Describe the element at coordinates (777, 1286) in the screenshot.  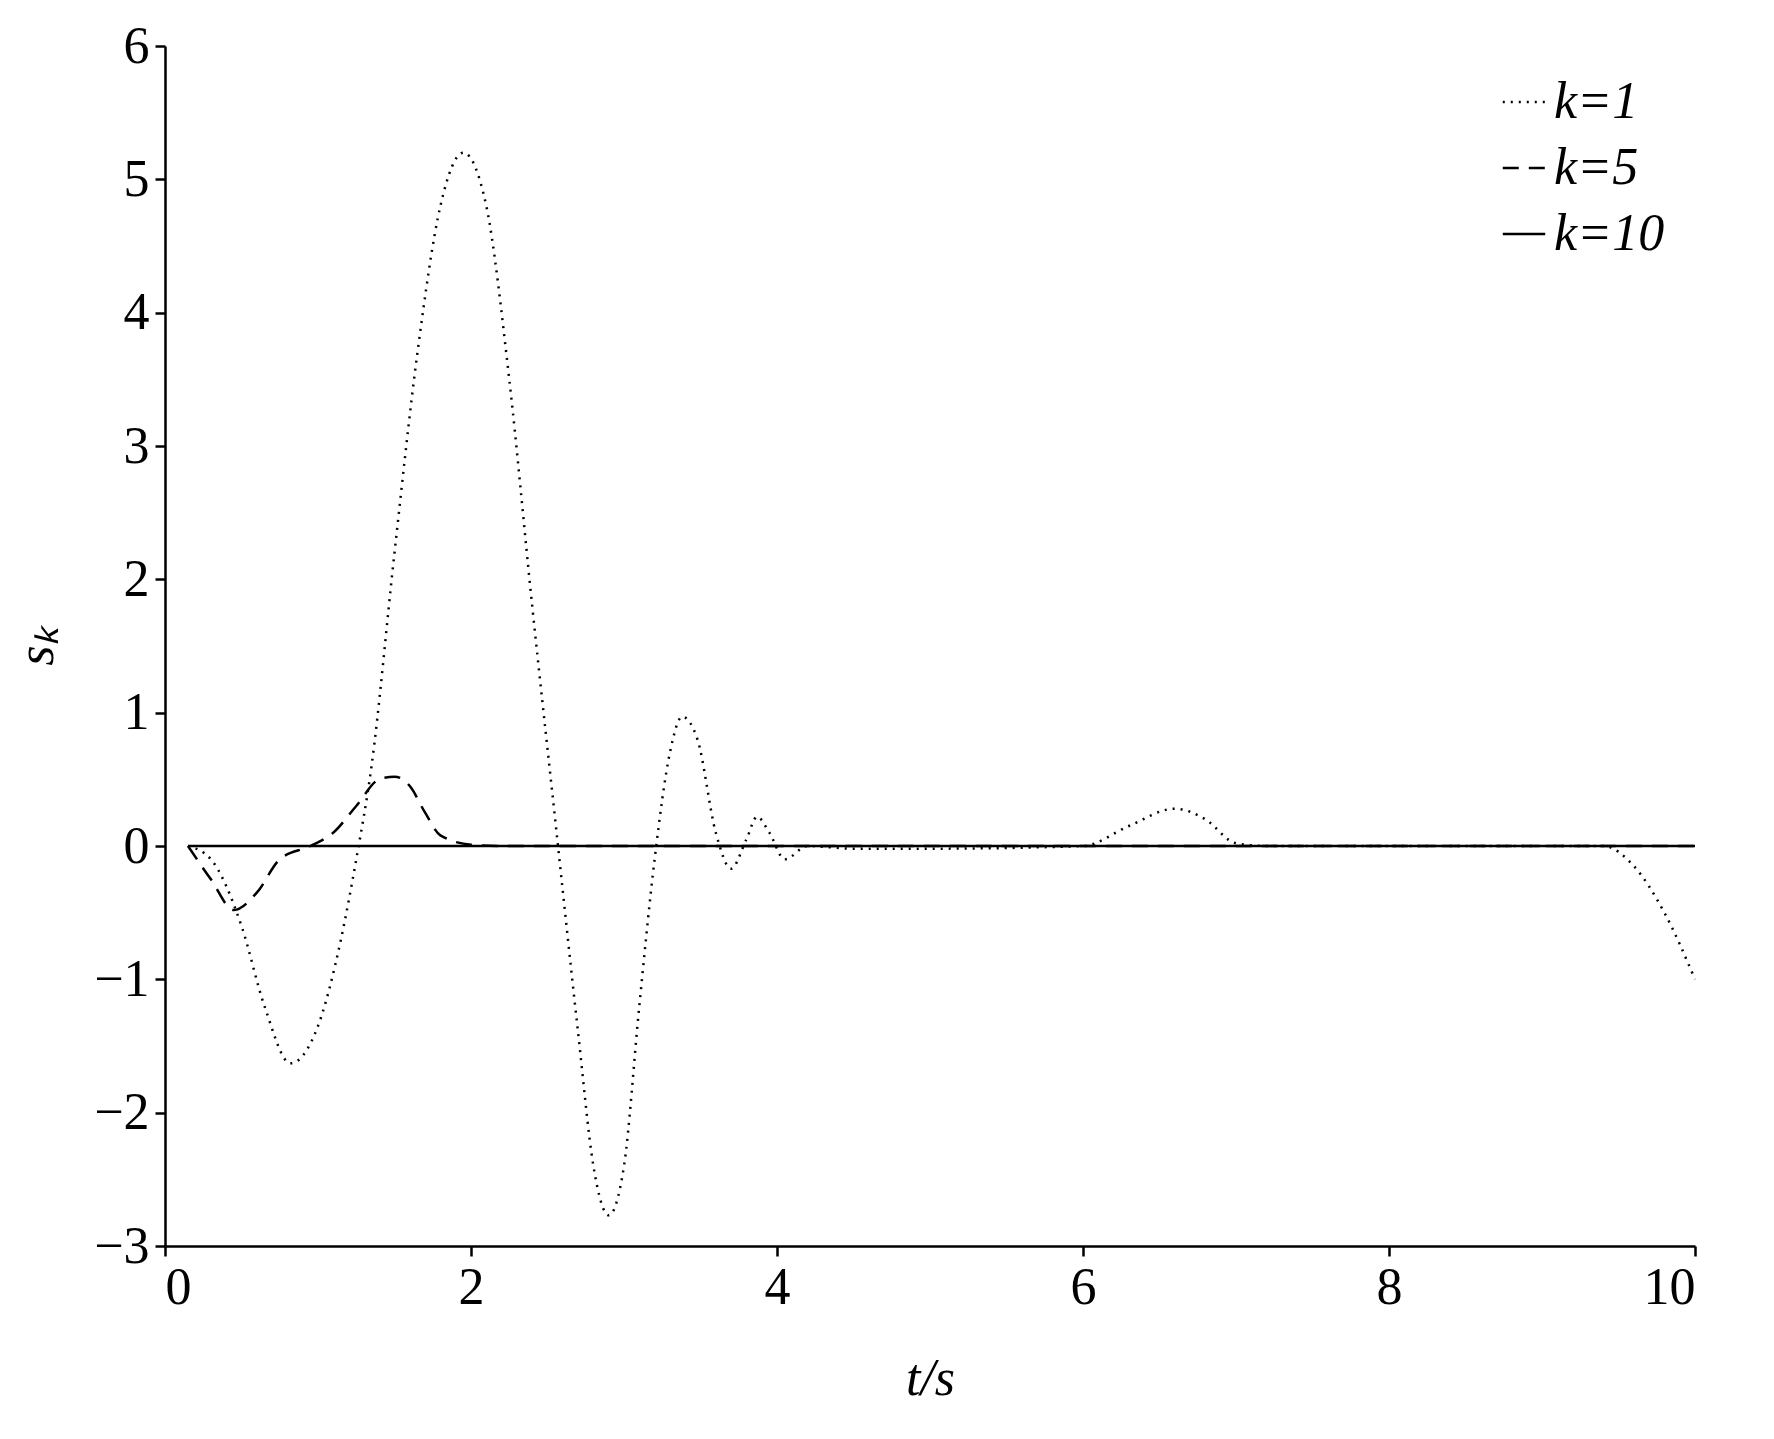
I see `x-tick-label: 4` at that location.